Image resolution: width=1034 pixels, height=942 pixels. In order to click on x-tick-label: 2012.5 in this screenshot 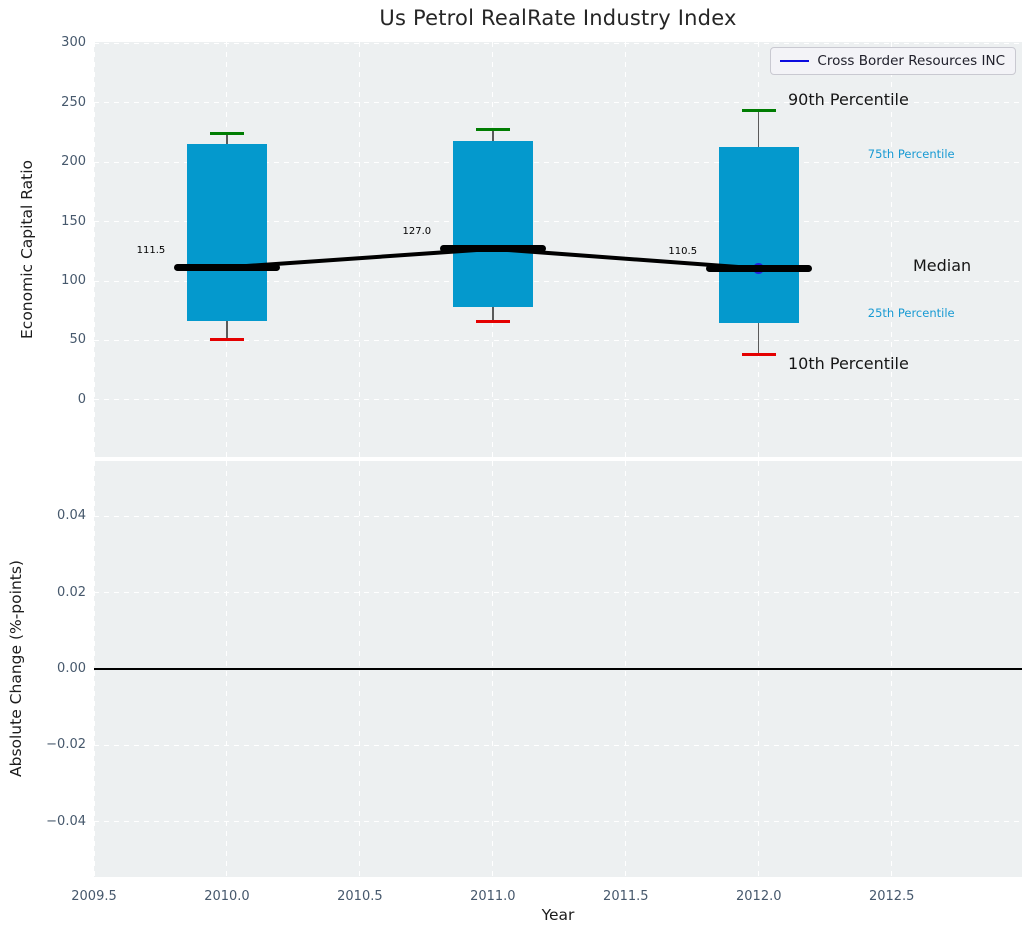, I will do `click(891, 896)`.